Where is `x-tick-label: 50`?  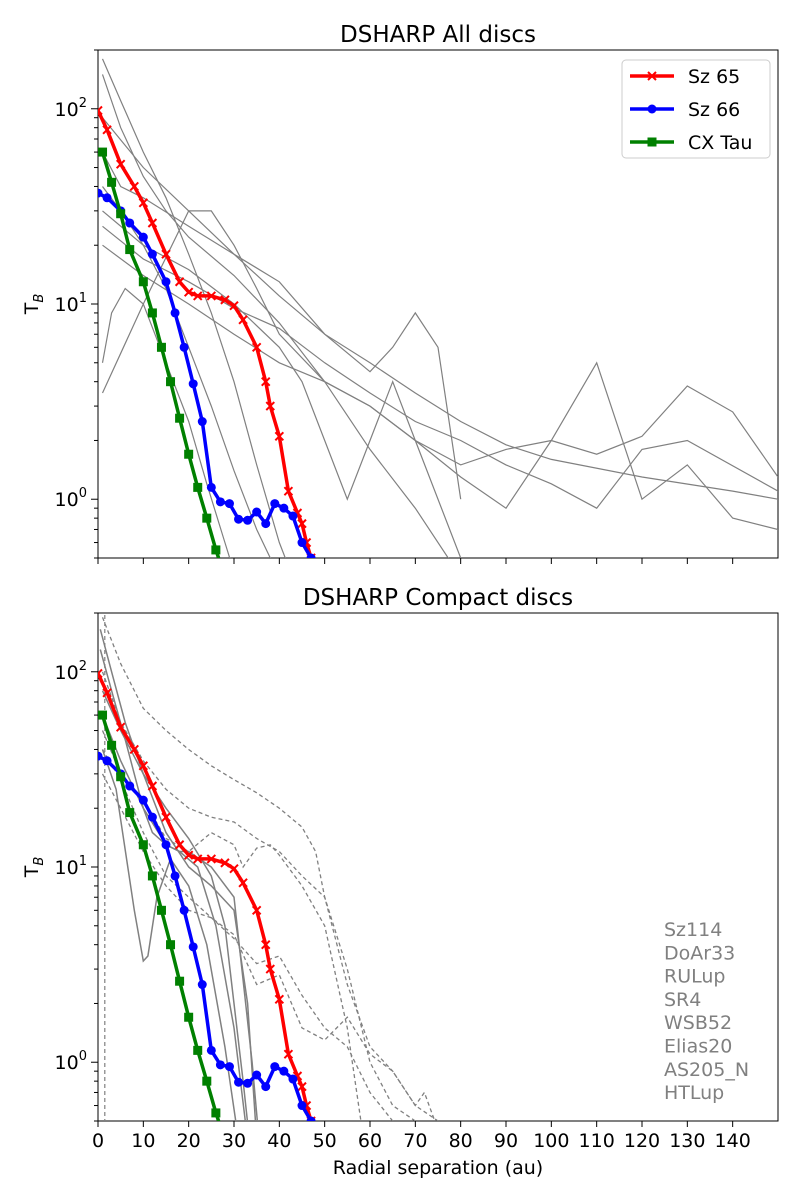
x-tick-label: 50 is located at coordinates (325, 1141).